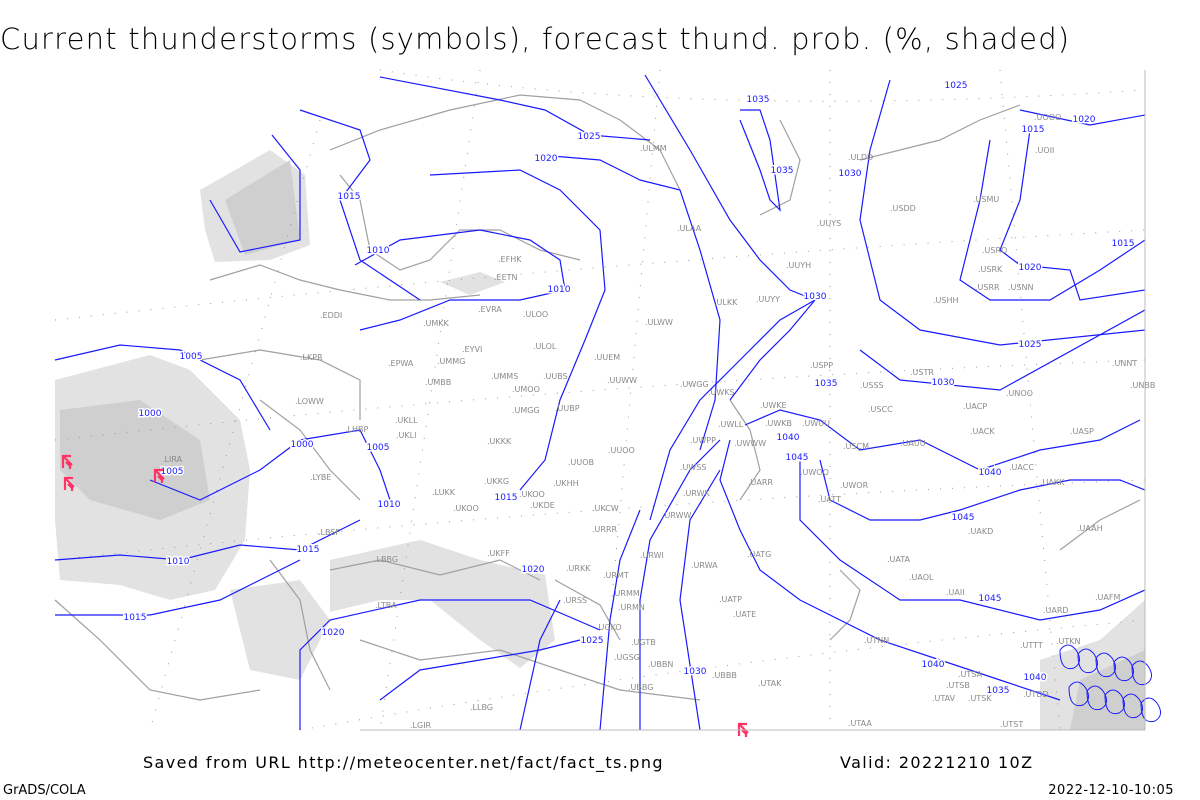 The width and height of the screenshot is (1200, 800). What do you see at coordinates (730, 599) in the screenshot?
I see `station-label: .UATP` at bounding box center [730, 599].